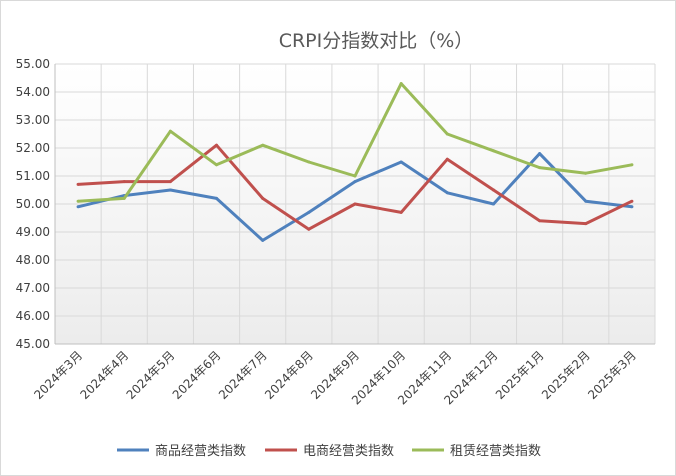 The width and height of the screenshot is (676, 476). Describe the element at coordinates (151, 375) in the screenshot. I see `x-tick-label: 2024年5月` at that location.